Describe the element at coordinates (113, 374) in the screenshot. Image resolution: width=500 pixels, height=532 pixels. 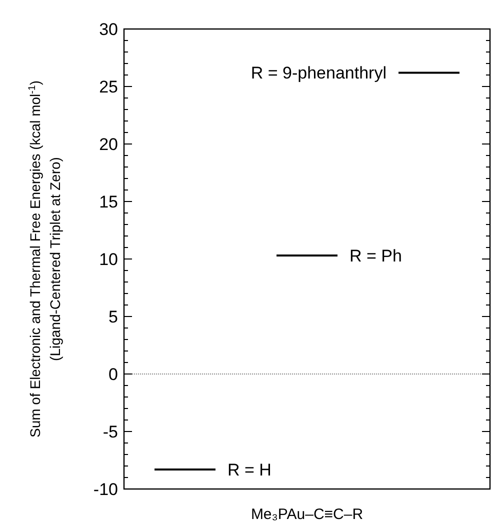
I see `y-tick-label: 0` at that location.